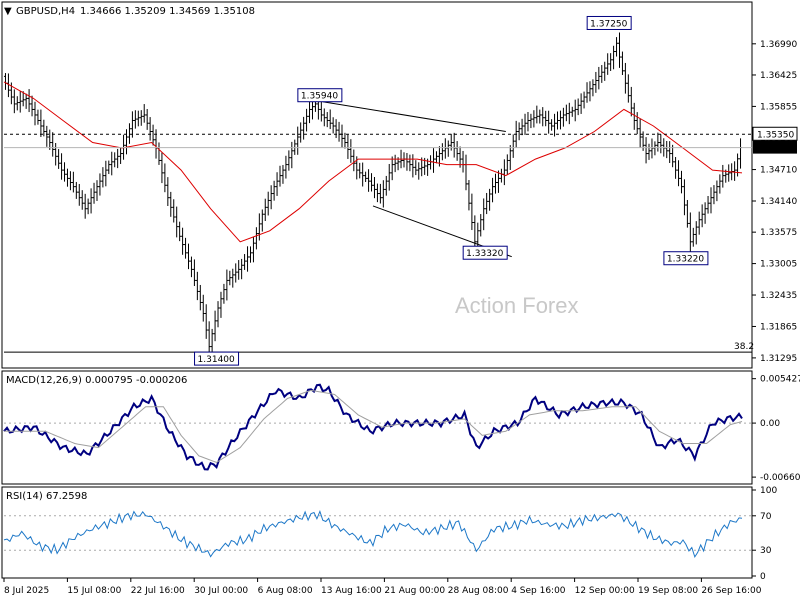  What do you see at coordinates (685, 260) in the screenshot?
I see `price-annotation-label: 1.33220` at bounding box center [685, 260].